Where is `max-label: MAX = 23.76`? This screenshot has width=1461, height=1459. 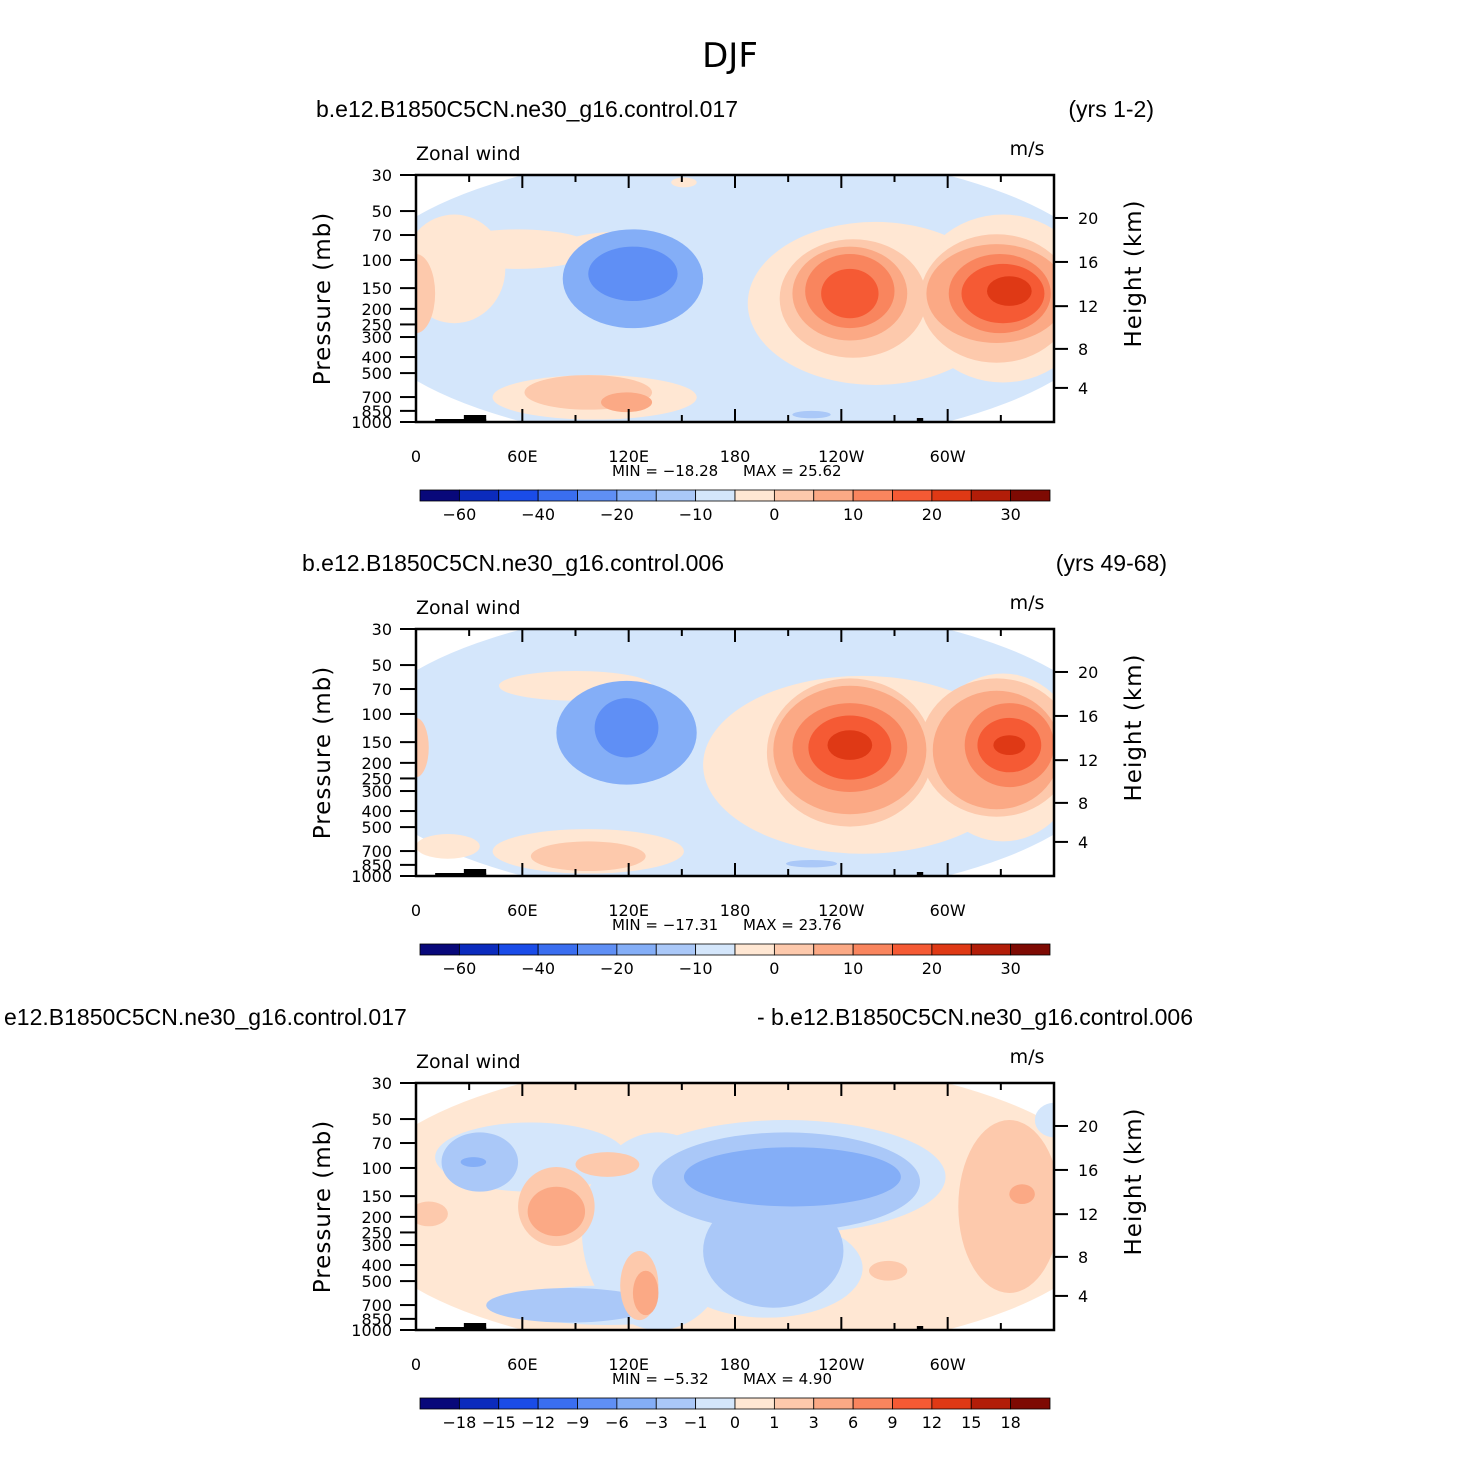 max-label: MAX = 23.76 is located at coordinates (792, 925).